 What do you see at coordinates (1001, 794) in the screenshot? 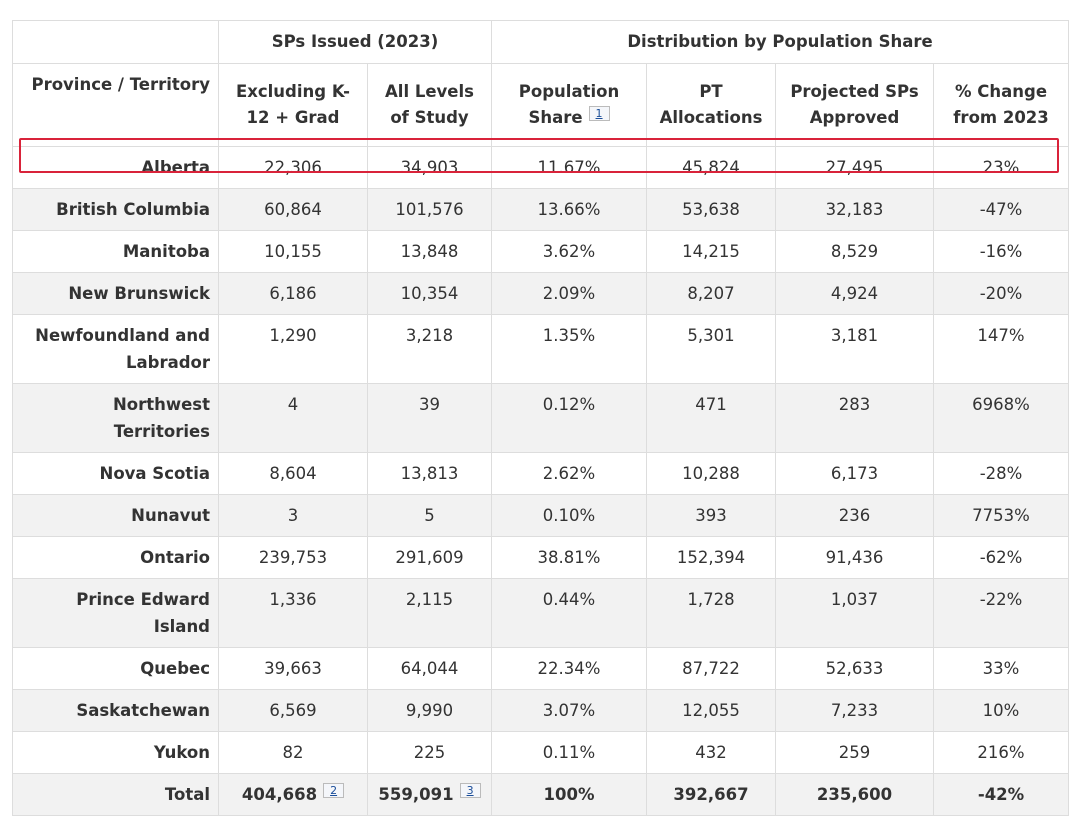
I see `total-pct-change-cell: -42%` at bounding box center [1001, 794].